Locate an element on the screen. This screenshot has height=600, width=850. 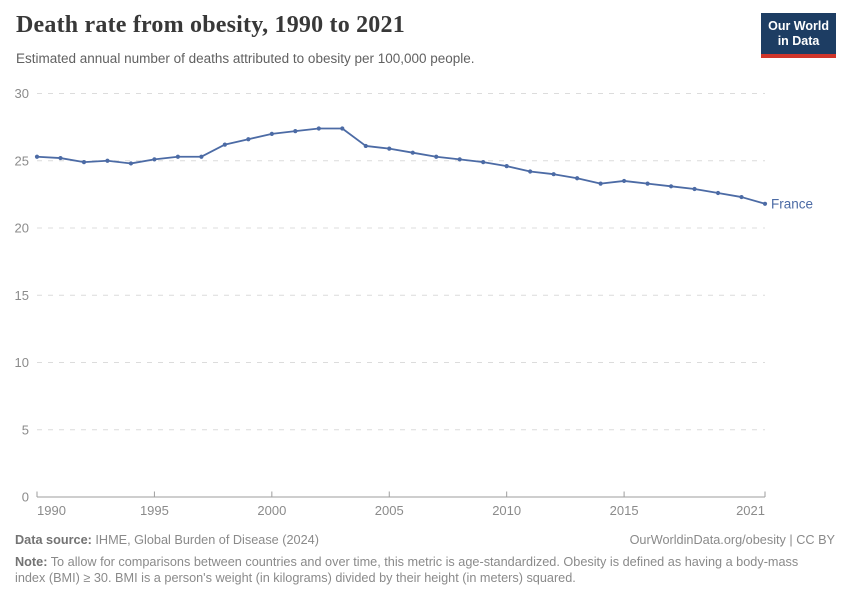
source-text: IHME, Global Burden of Disease (2024) is located at coordinates (205, 540).